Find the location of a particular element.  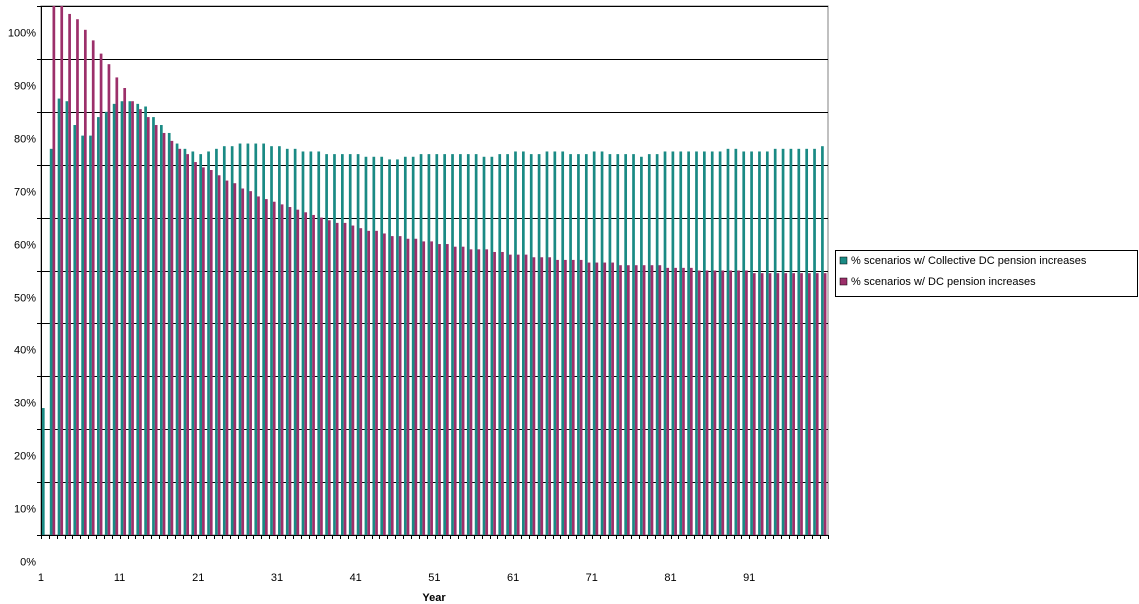

x-tick-label: 1 is located at coordinates (41, 578).